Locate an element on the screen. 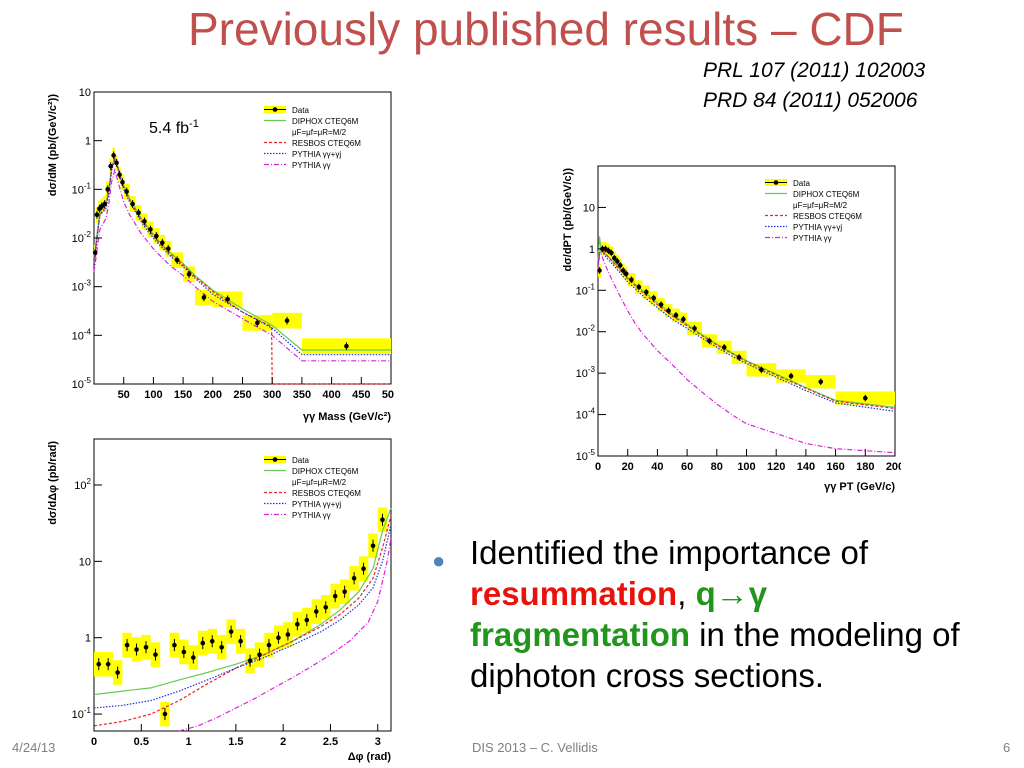 The width and height of the screenshot is (1024, 768). y-tick-label: 10⁻³ is located at coordinates (82, 286).